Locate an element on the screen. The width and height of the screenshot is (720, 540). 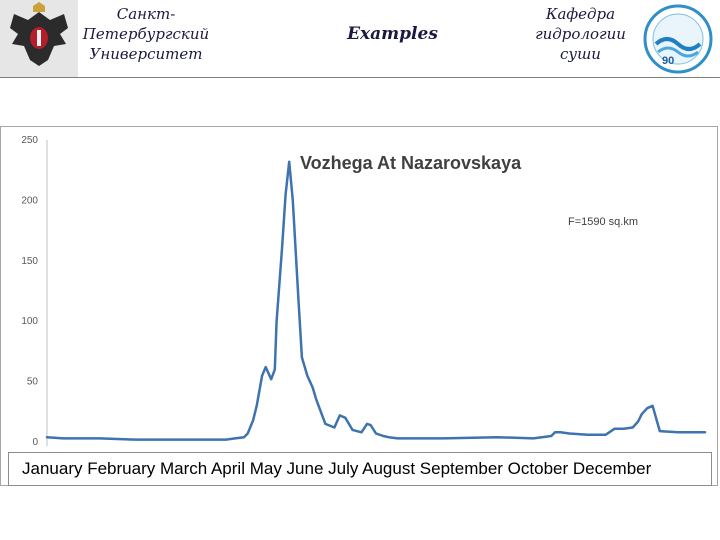
slide-title: Examples is located at coordinates (392, 34).